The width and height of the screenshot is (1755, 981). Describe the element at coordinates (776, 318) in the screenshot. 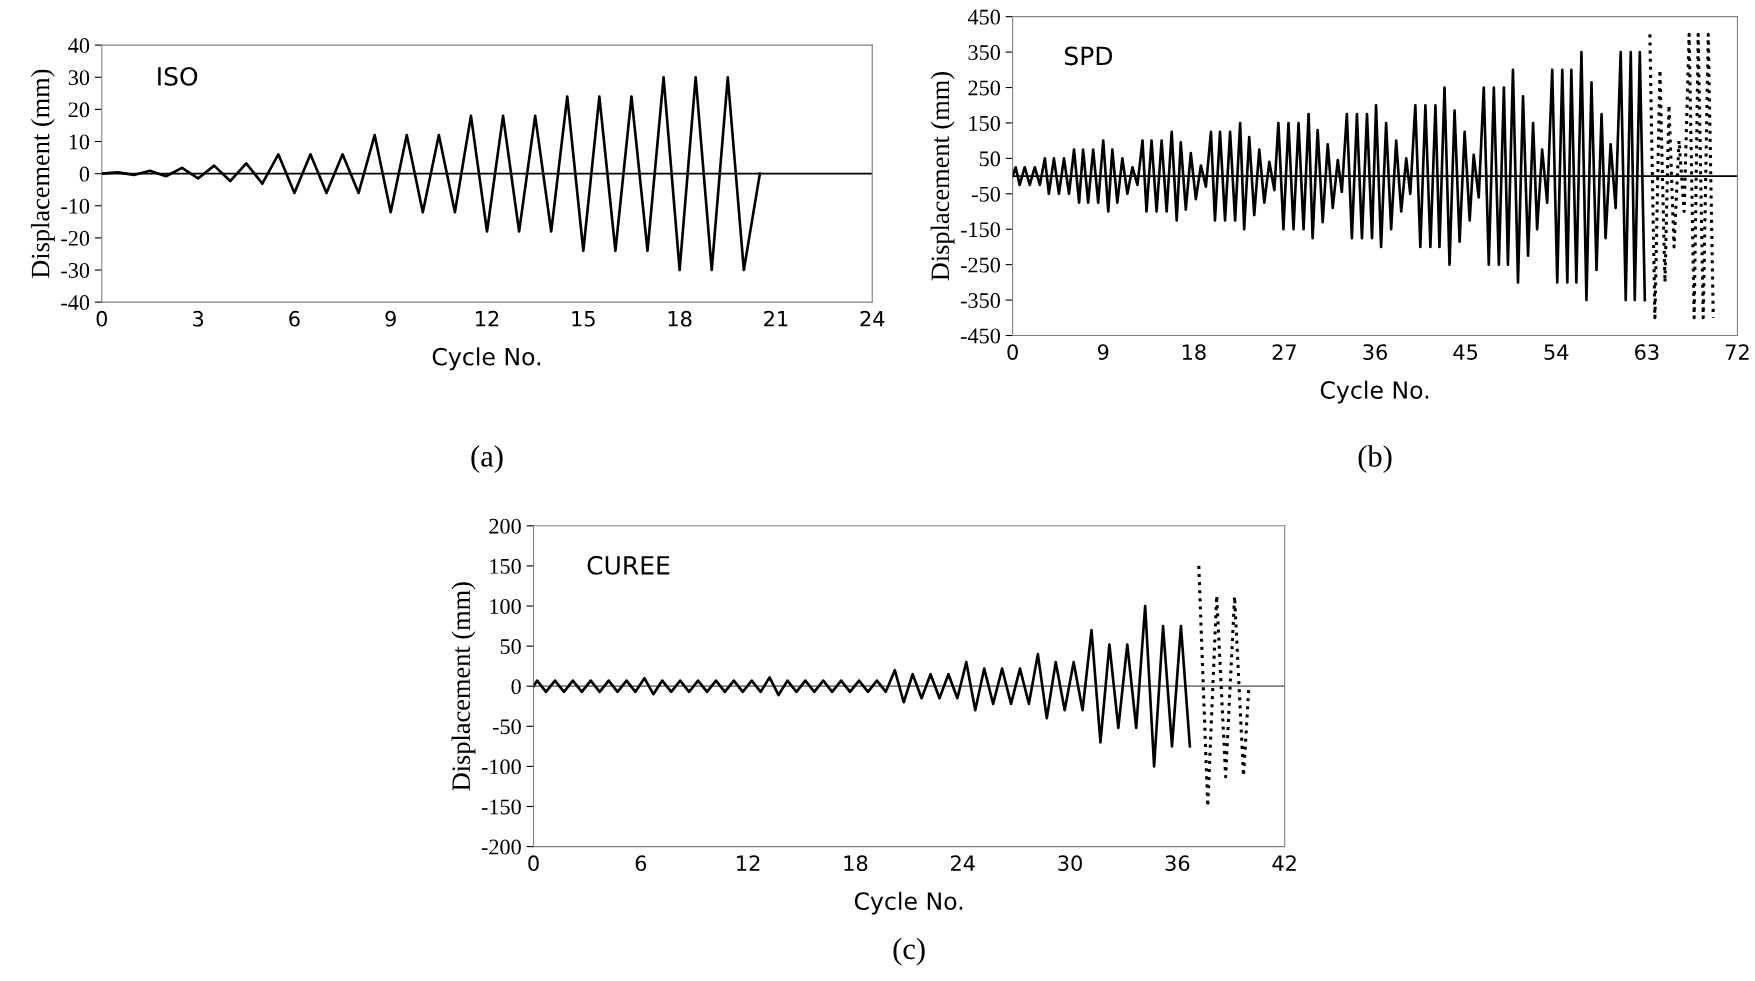

I see `x-tick-label: 21` at that location.